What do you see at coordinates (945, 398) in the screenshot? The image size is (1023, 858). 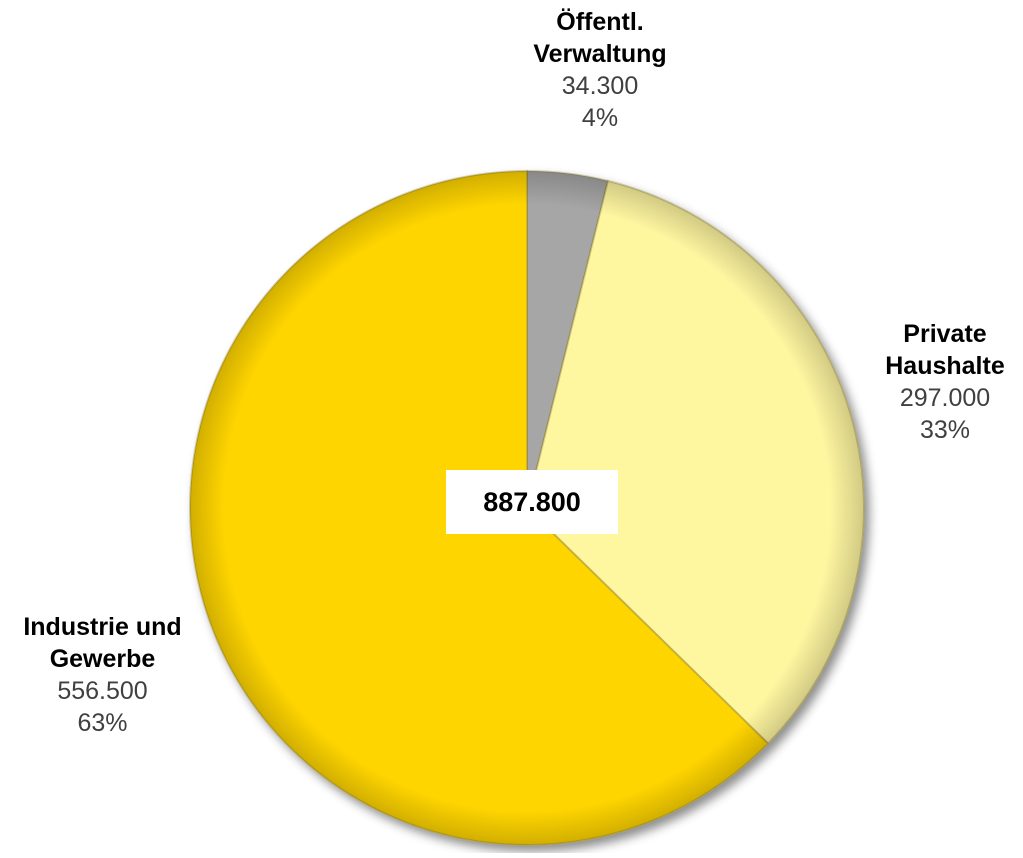 I see `slice-value: 297.000` at bounding box center [945, 398].